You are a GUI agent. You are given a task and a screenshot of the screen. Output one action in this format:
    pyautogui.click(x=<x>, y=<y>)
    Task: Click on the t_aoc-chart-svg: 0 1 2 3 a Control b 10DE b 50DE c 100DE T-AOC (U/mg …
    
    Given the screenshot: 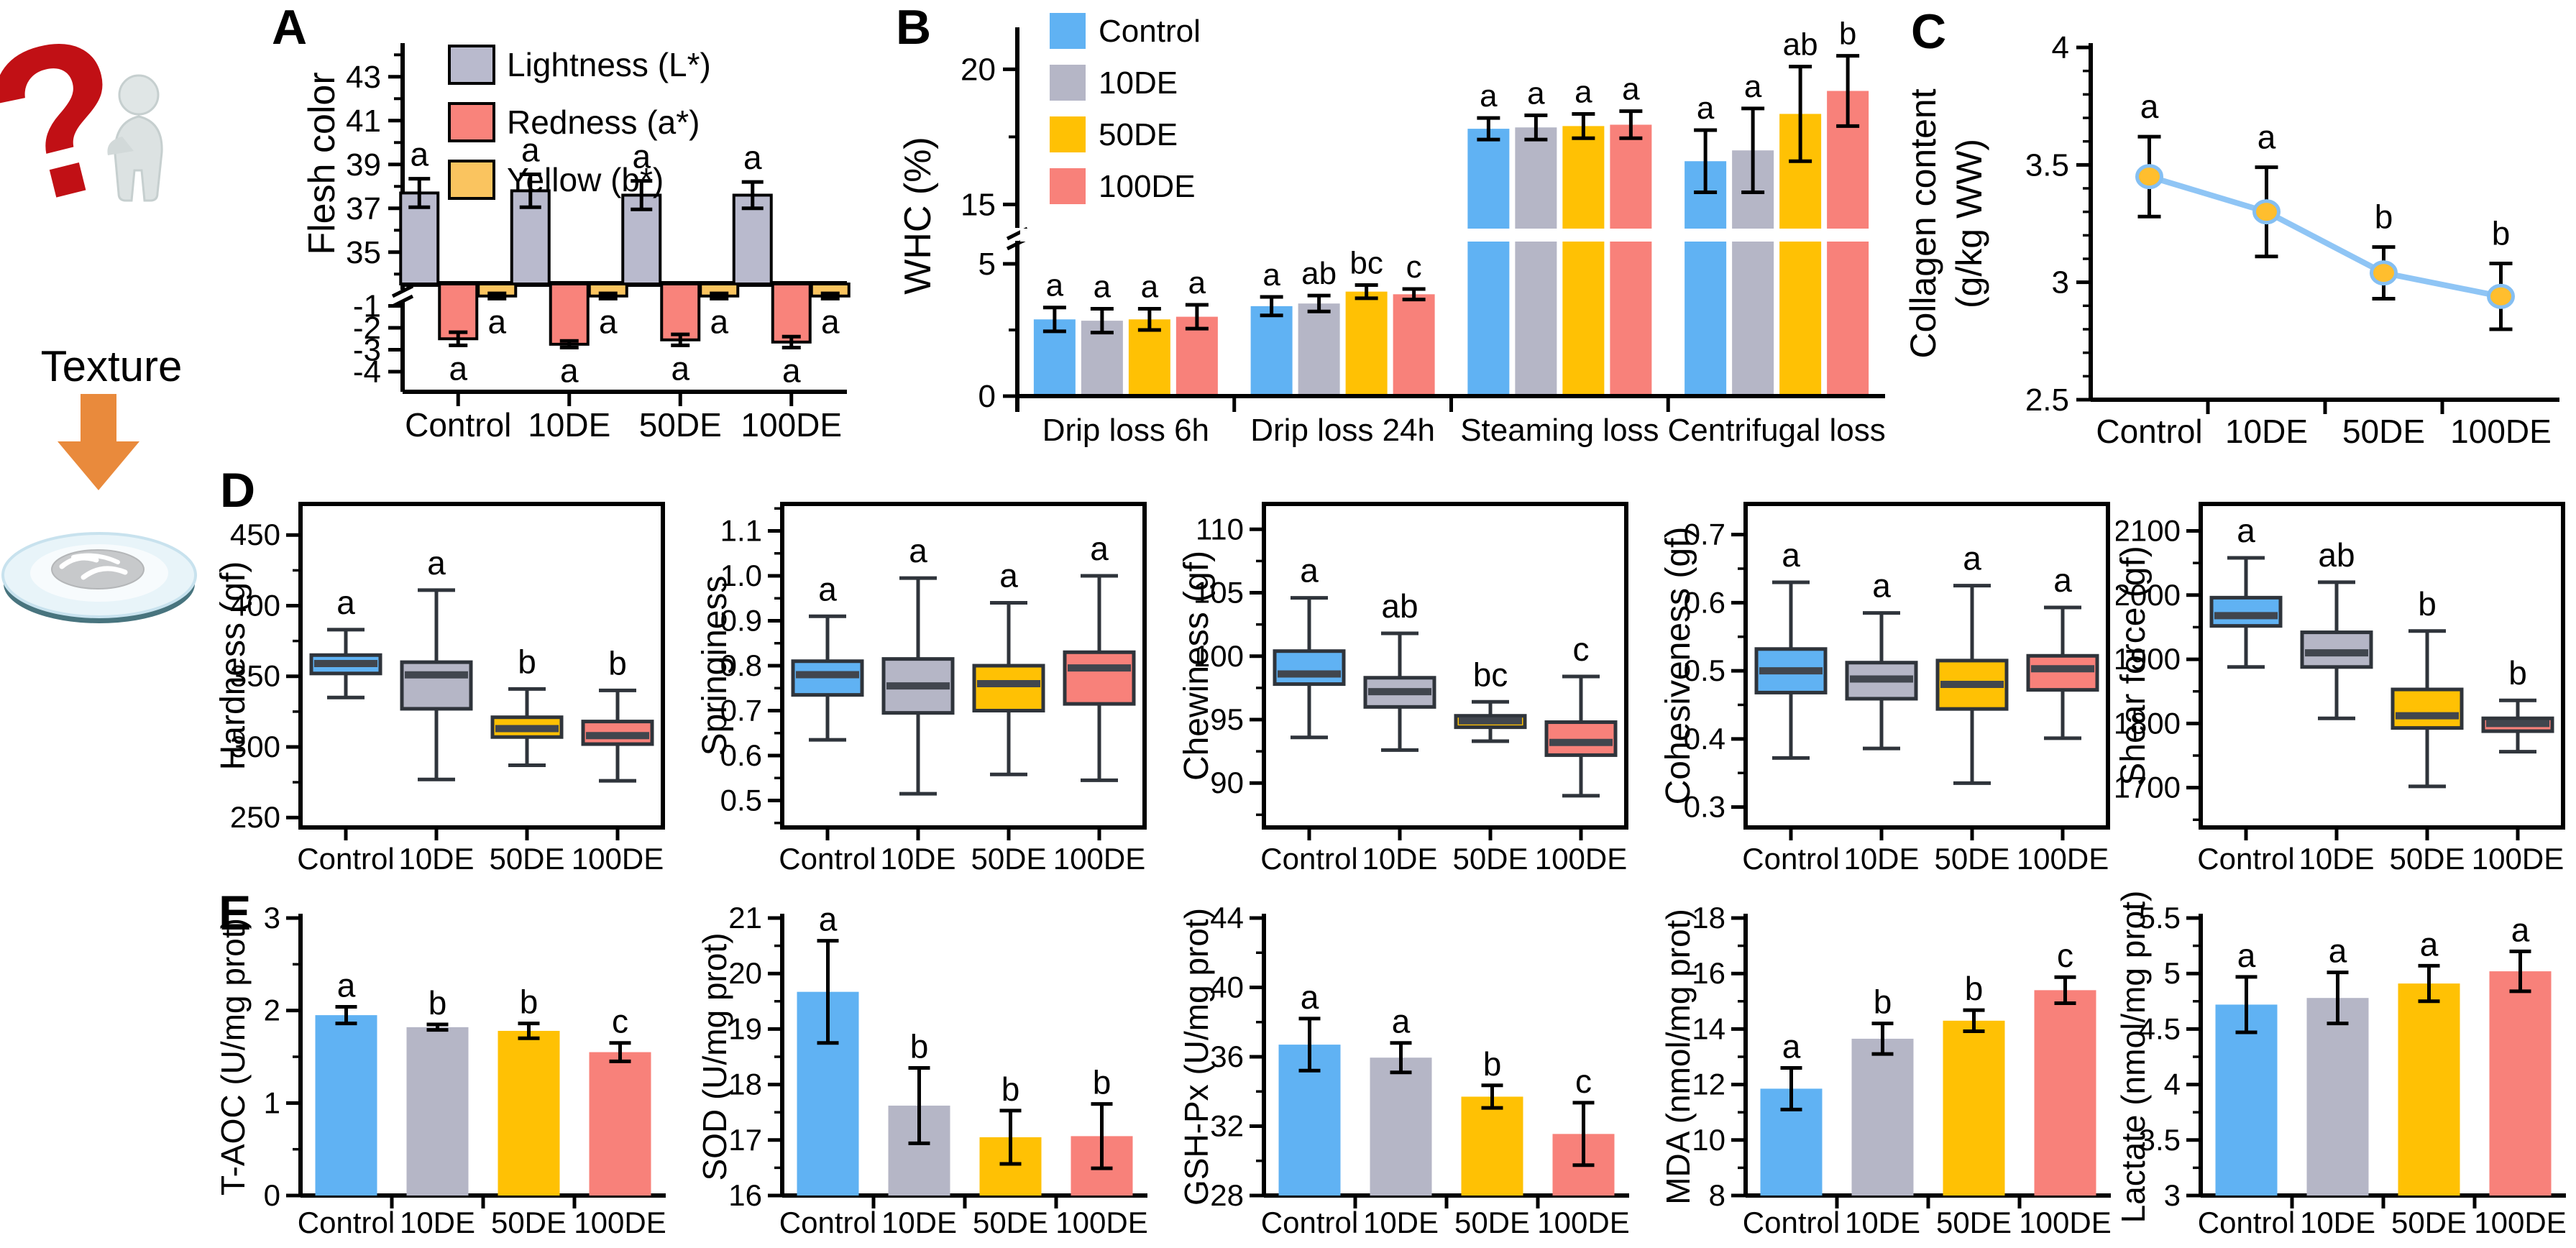 What is the action you would take?
    pyautogui.click(x=440, y=1070)
    